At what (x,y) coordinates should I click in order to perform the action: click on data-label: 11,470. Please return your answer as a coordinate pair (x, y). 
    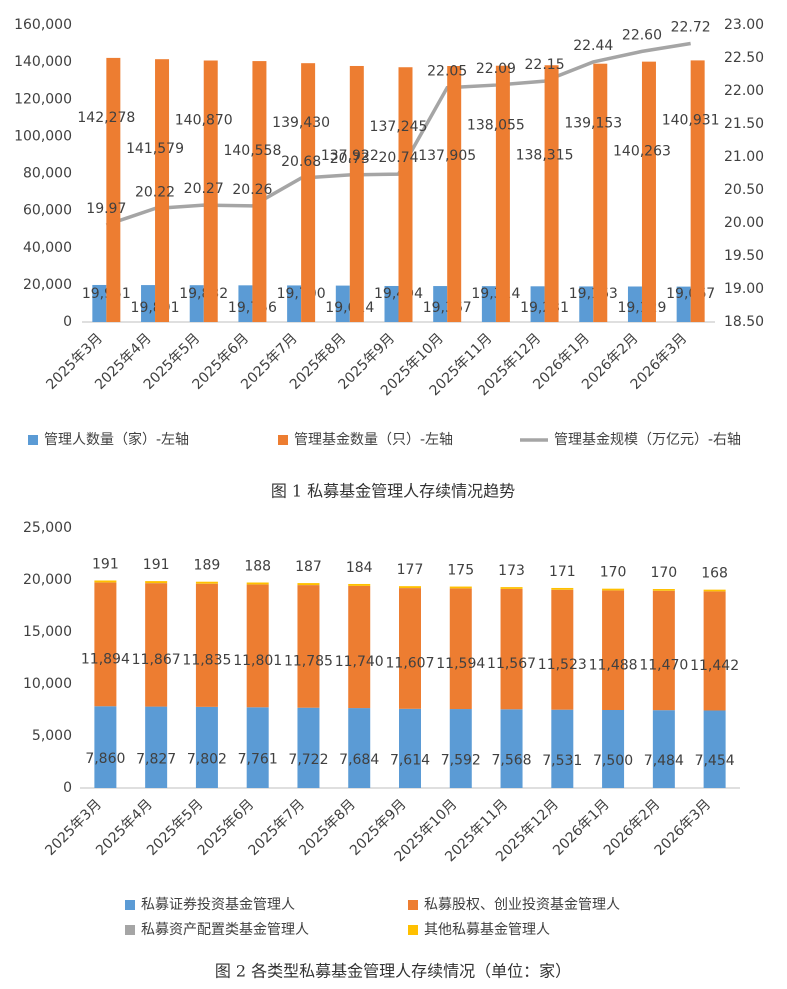
    Looking at the image, I should click on (663, 666).